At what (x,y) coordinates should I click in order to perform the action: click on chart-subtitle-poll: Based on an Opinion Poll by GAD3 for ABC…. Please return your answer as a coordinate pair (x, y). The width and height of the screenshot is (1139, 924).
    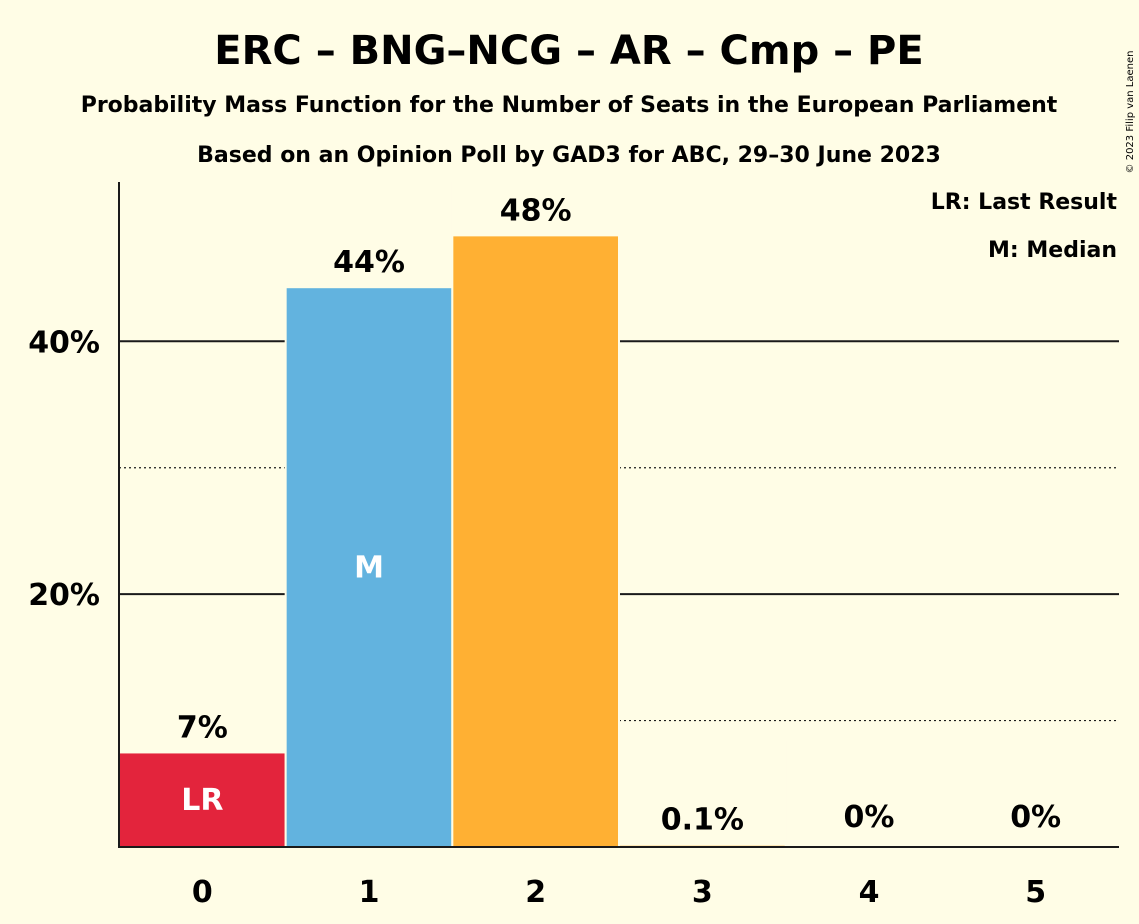
    Looking at the image, I should click on (569, 155).